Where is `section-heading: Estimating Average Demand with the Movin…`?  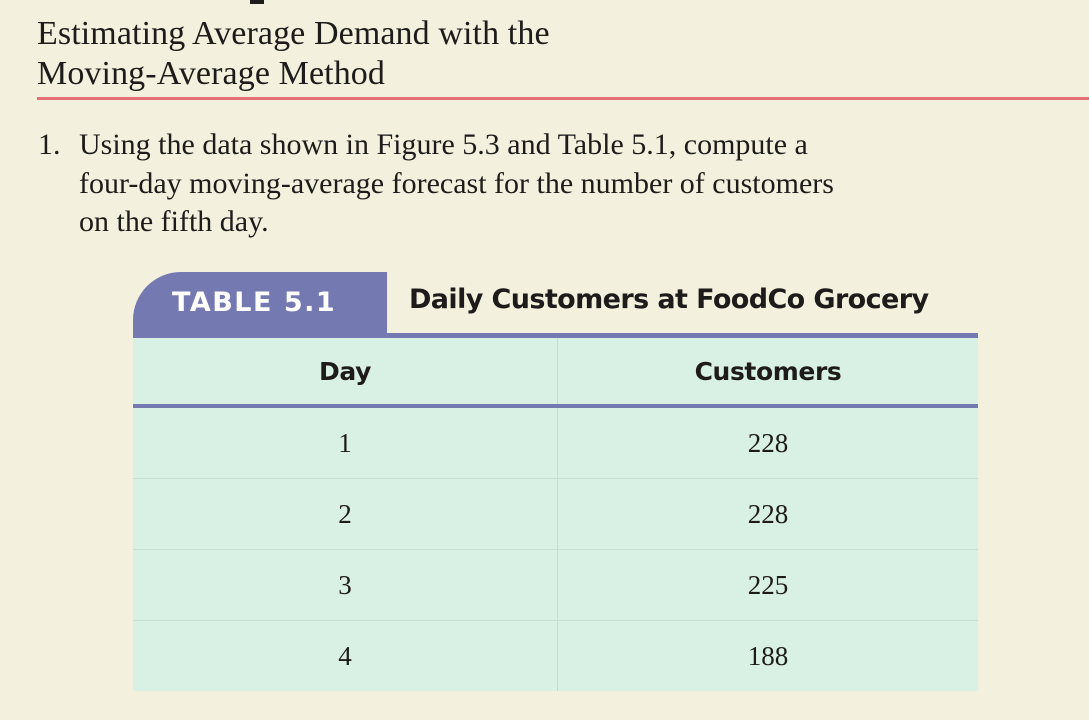
section-heading: Estimating Average Demand with the Movin… is located at coordinates (293, 54).